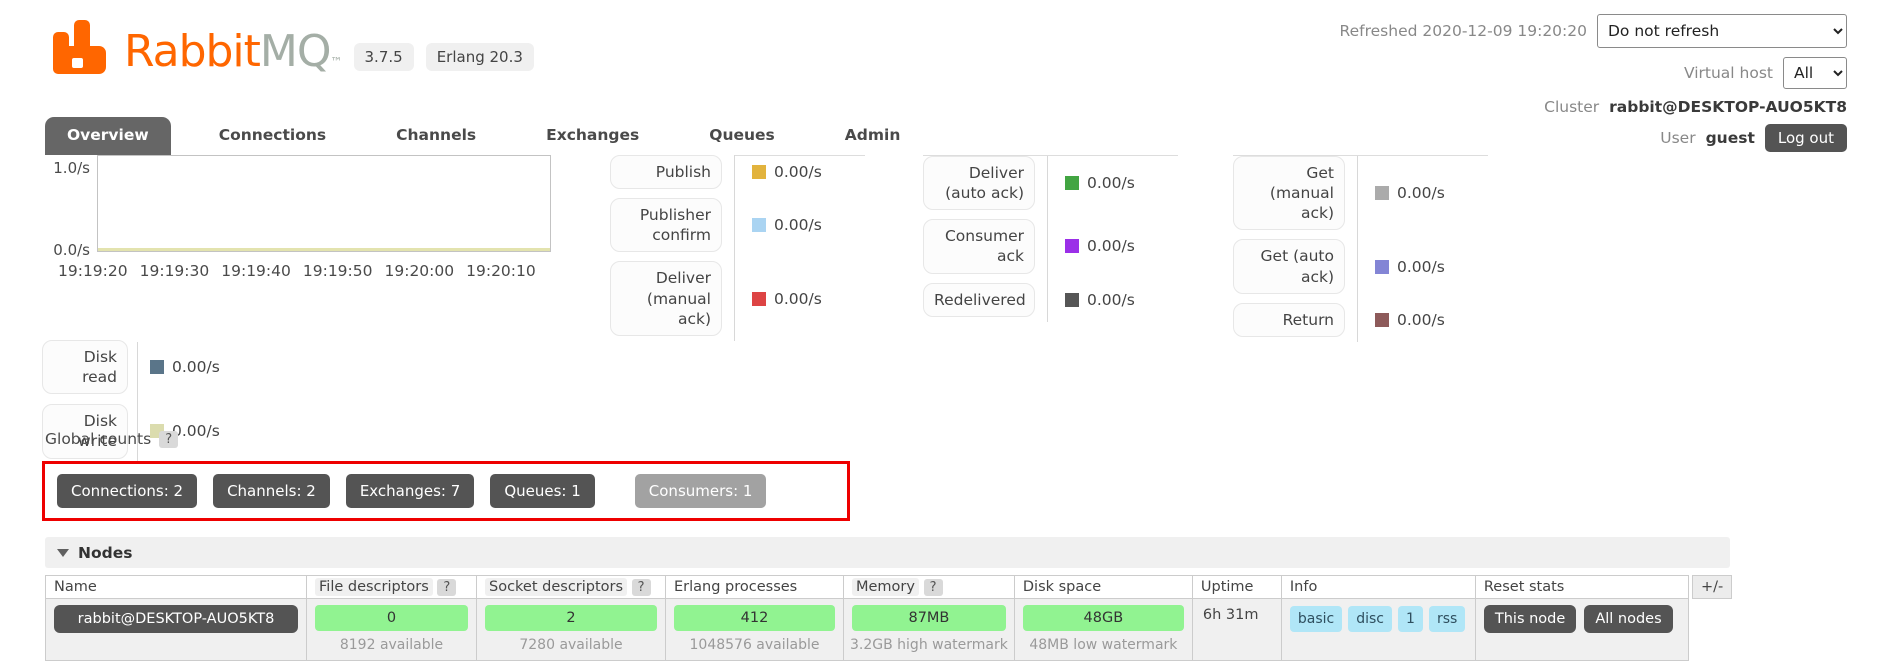 The width and height of the screenshot is (1897, 671). Describe the element at coordinates (1382, 193) in the screenshot. I see `series-swatch-get-manual-ack` at that location.